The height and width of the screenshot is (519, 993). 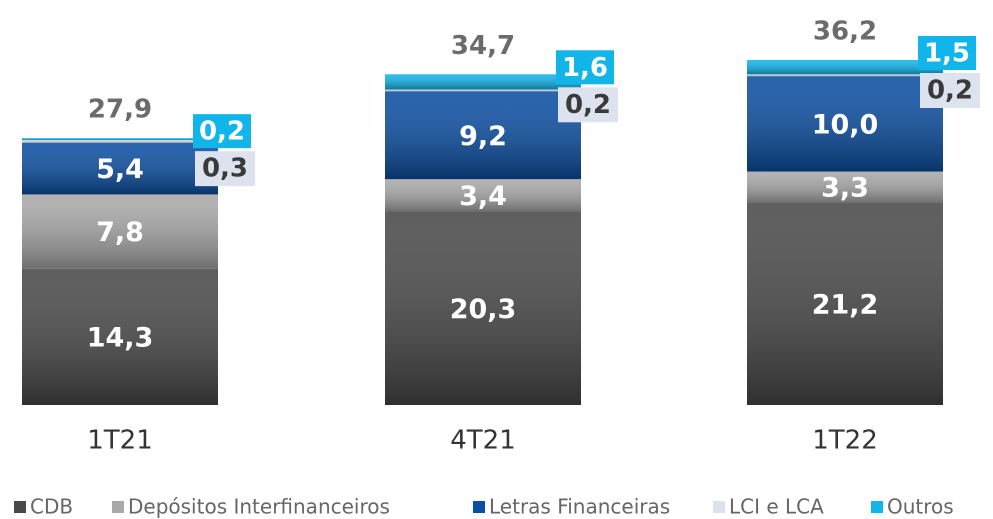 I want to click on segment-label: 3,4, so click(x=483, y=196).